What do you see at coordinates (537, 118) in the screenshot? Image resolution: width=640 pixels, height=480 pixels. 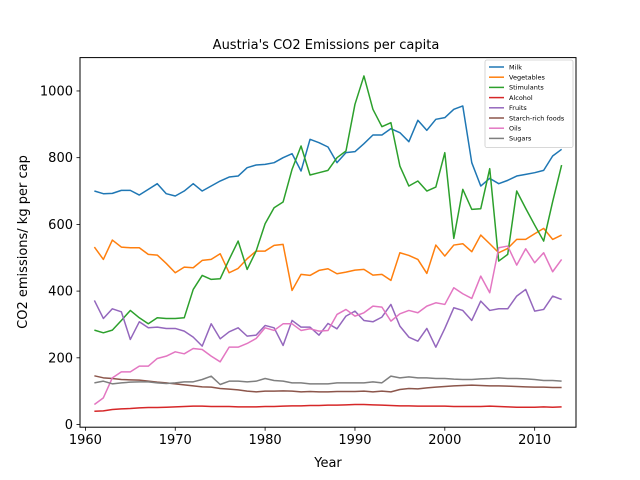 I see `legend-label-starch-rich-foods: Starch-rich foods` at bounding box center [537, 118].